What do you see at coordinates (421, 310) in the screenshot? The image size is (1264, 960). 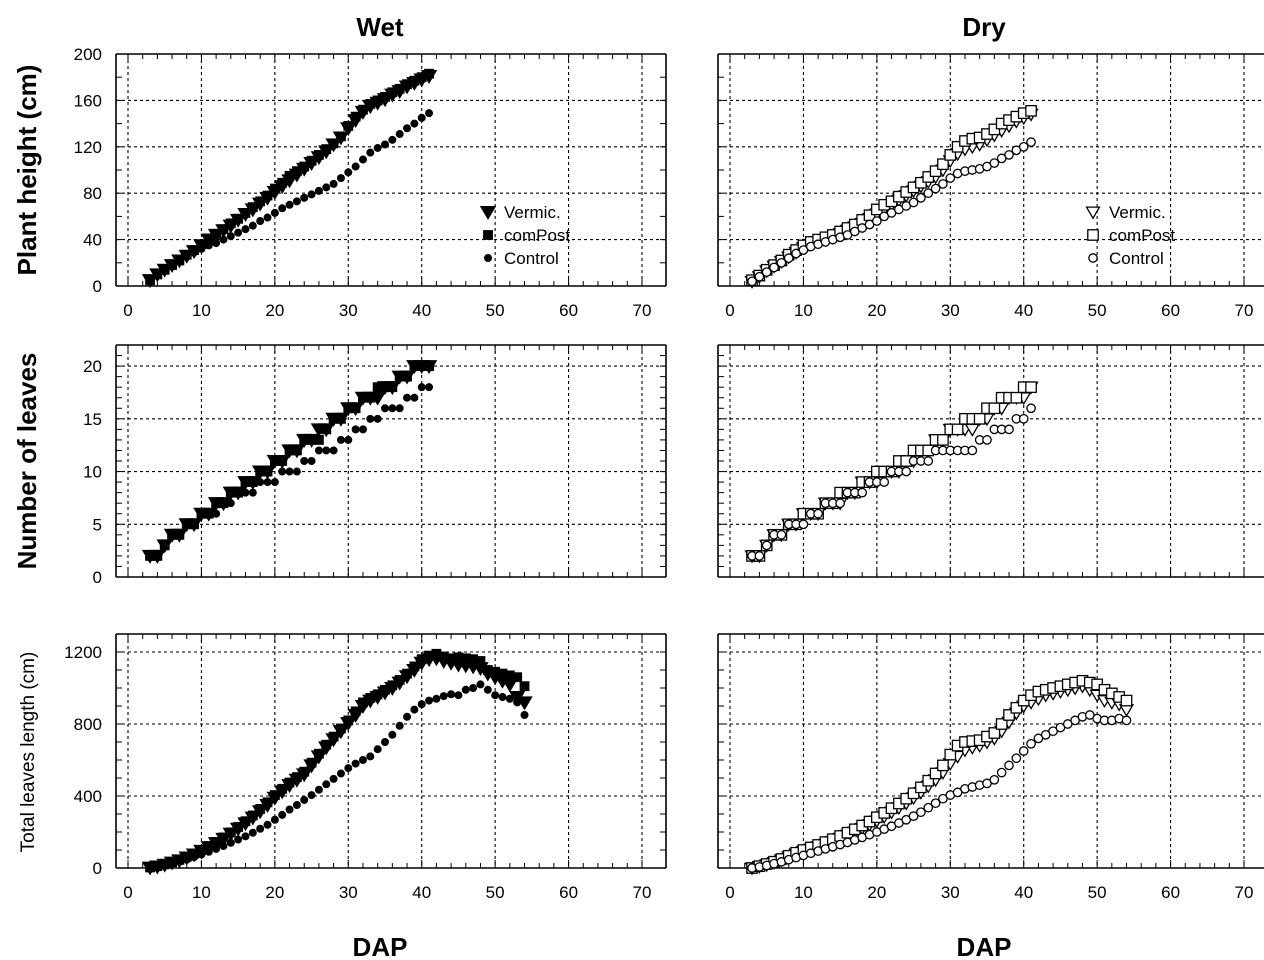 I see `x-tick-label: 40` at bounding box center [421, 310].